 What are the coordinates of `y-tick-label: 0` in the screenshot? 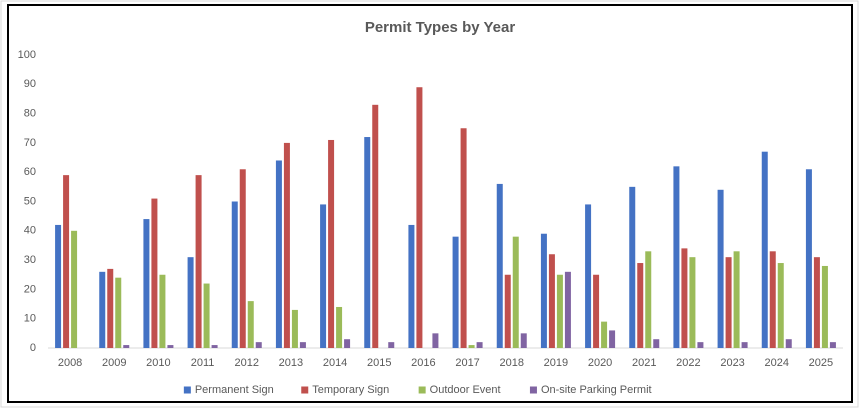 It's located at (33, 348).